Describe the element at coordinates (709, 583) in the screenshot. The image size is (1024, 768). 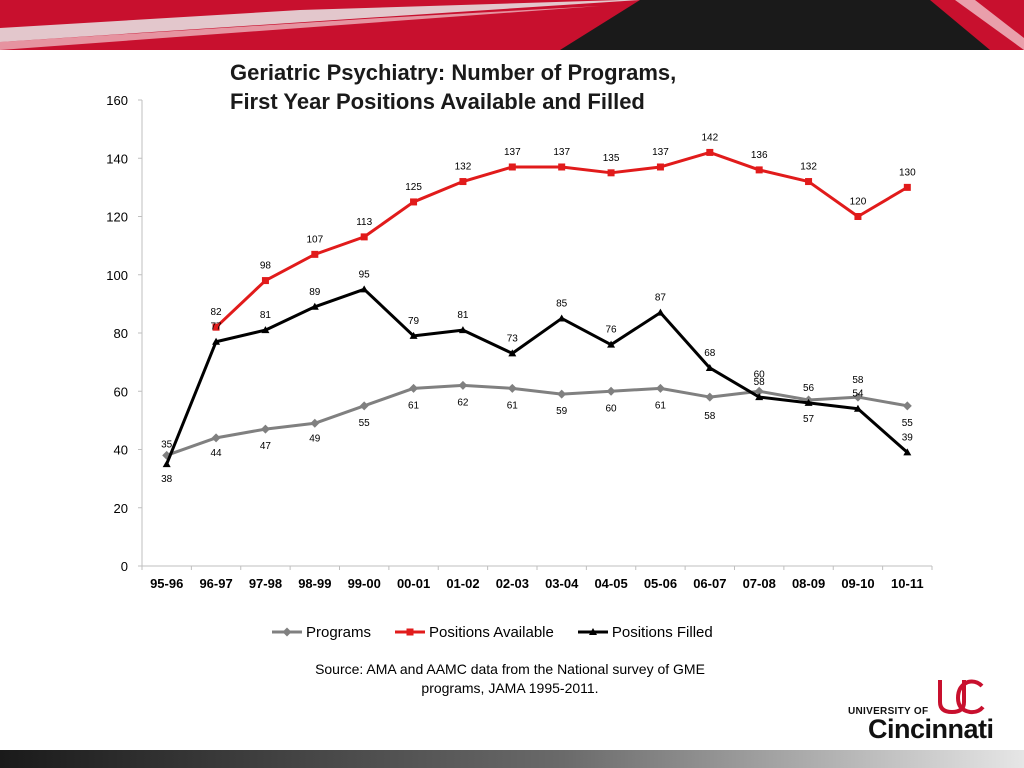
I see `x-tick-label: 06-07` at that location.